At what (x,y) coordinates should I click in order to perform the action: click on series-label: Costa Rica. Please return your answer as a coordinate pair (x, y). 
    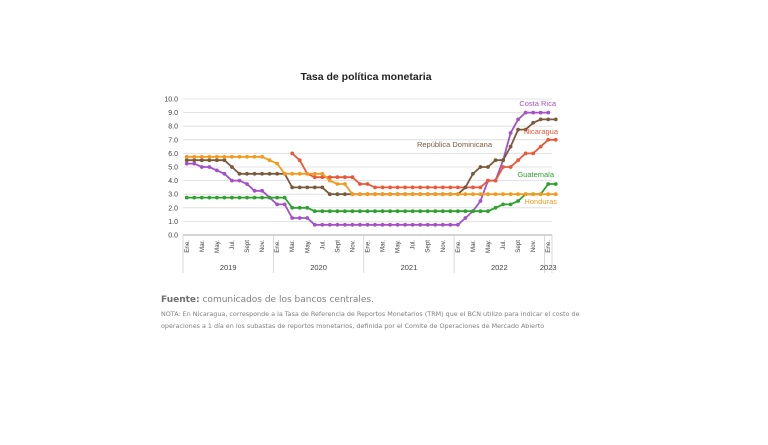
    Looking at the image, I should click on (538, 103).